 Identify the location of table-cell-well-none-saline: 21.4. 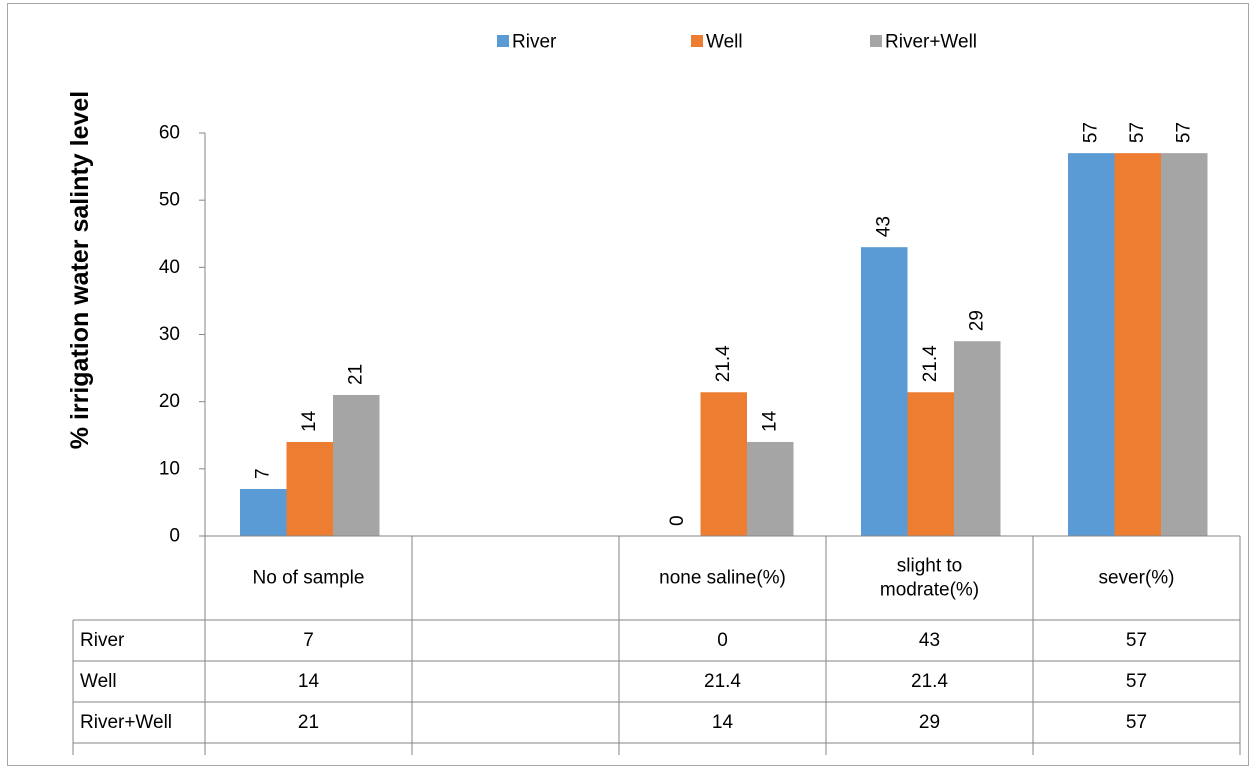
(722, 681).